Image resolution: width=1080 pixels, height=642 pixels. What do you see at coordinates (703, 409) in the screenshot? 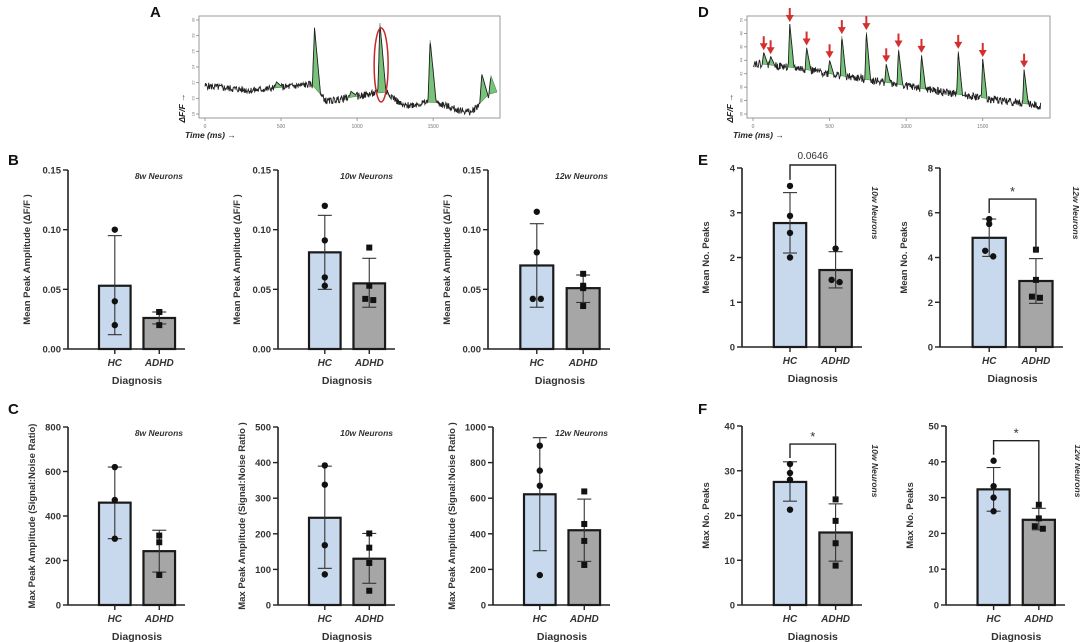
I see `panel-label-f: F` at bounding box center [703, 409].